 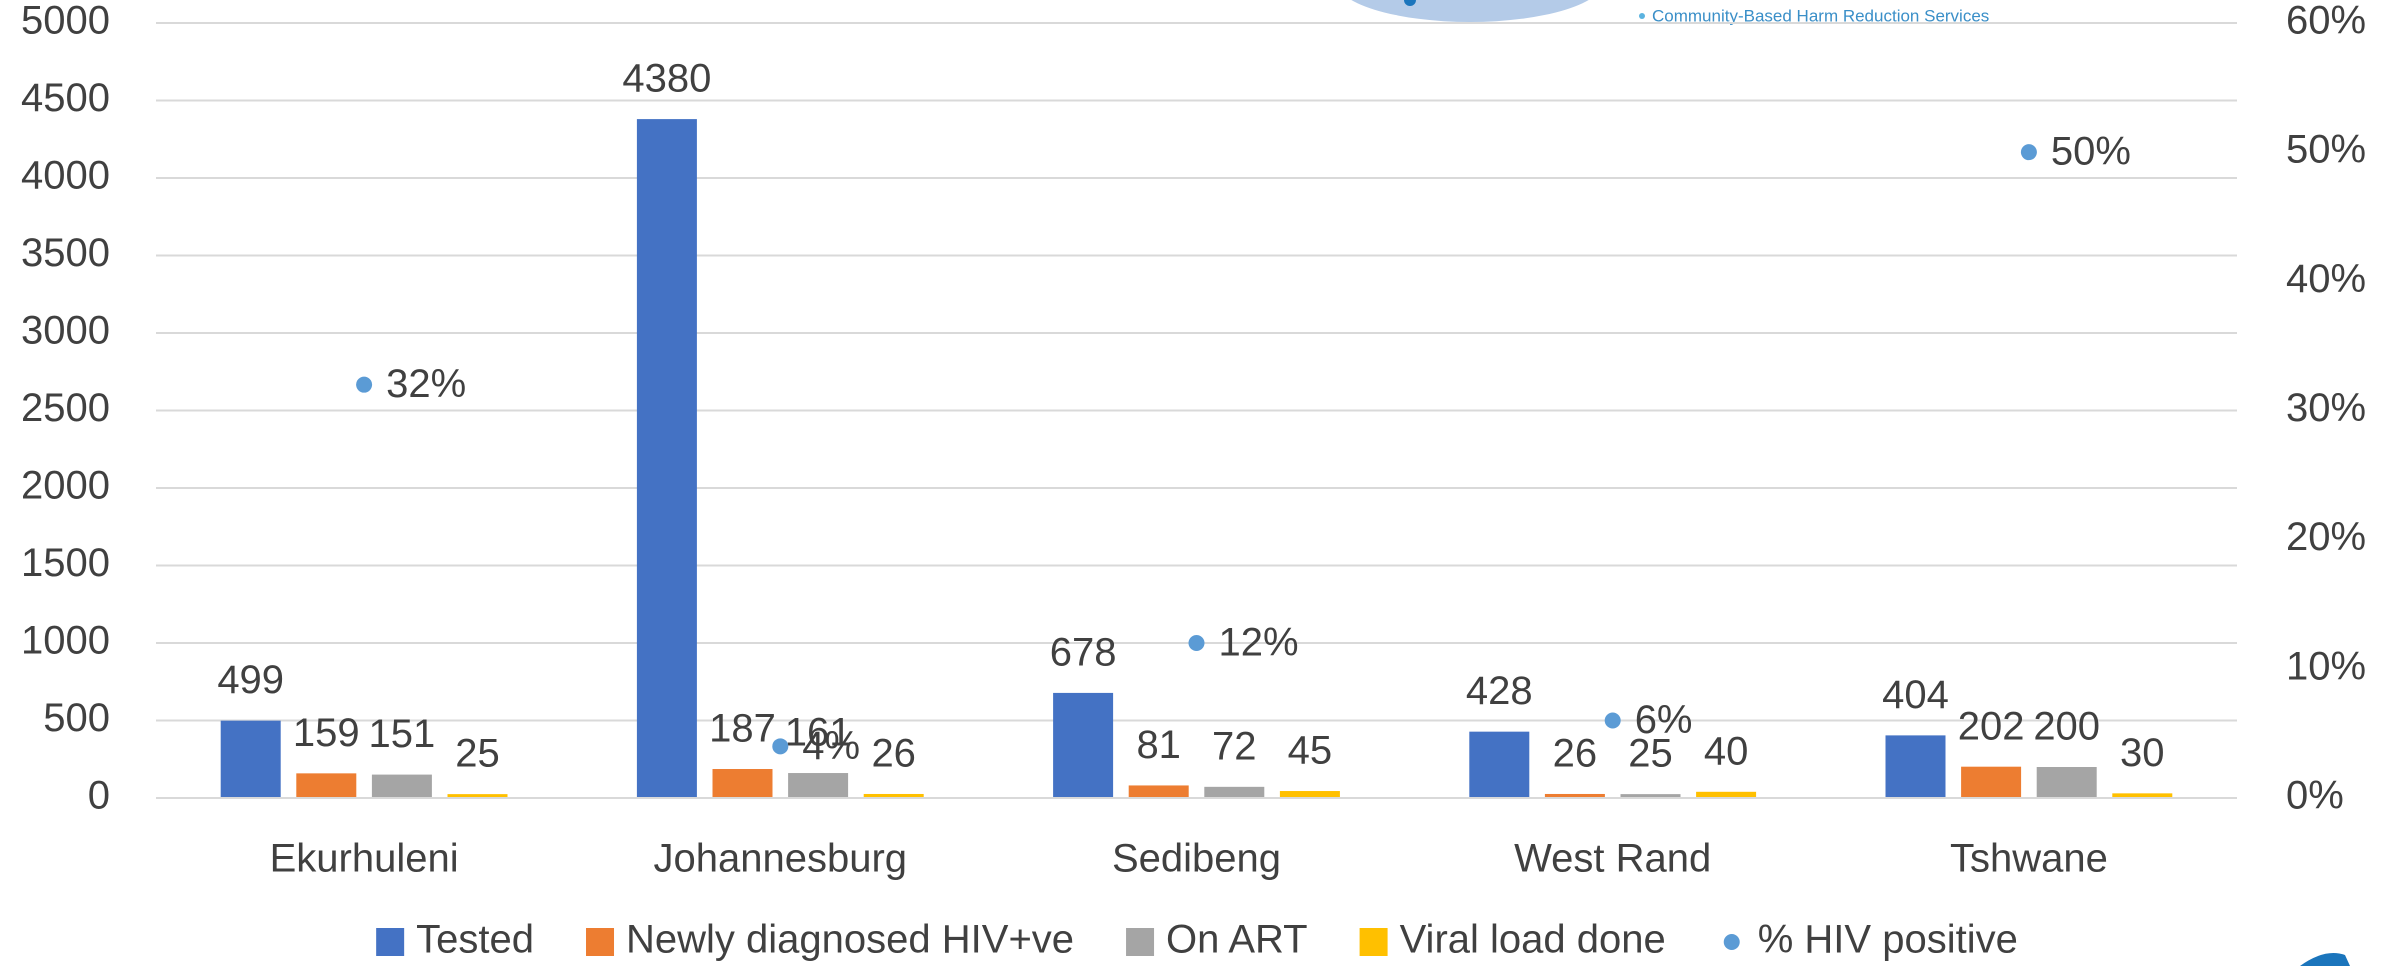 I want to click on bar-label: 81, so click(x=1158, y=745).